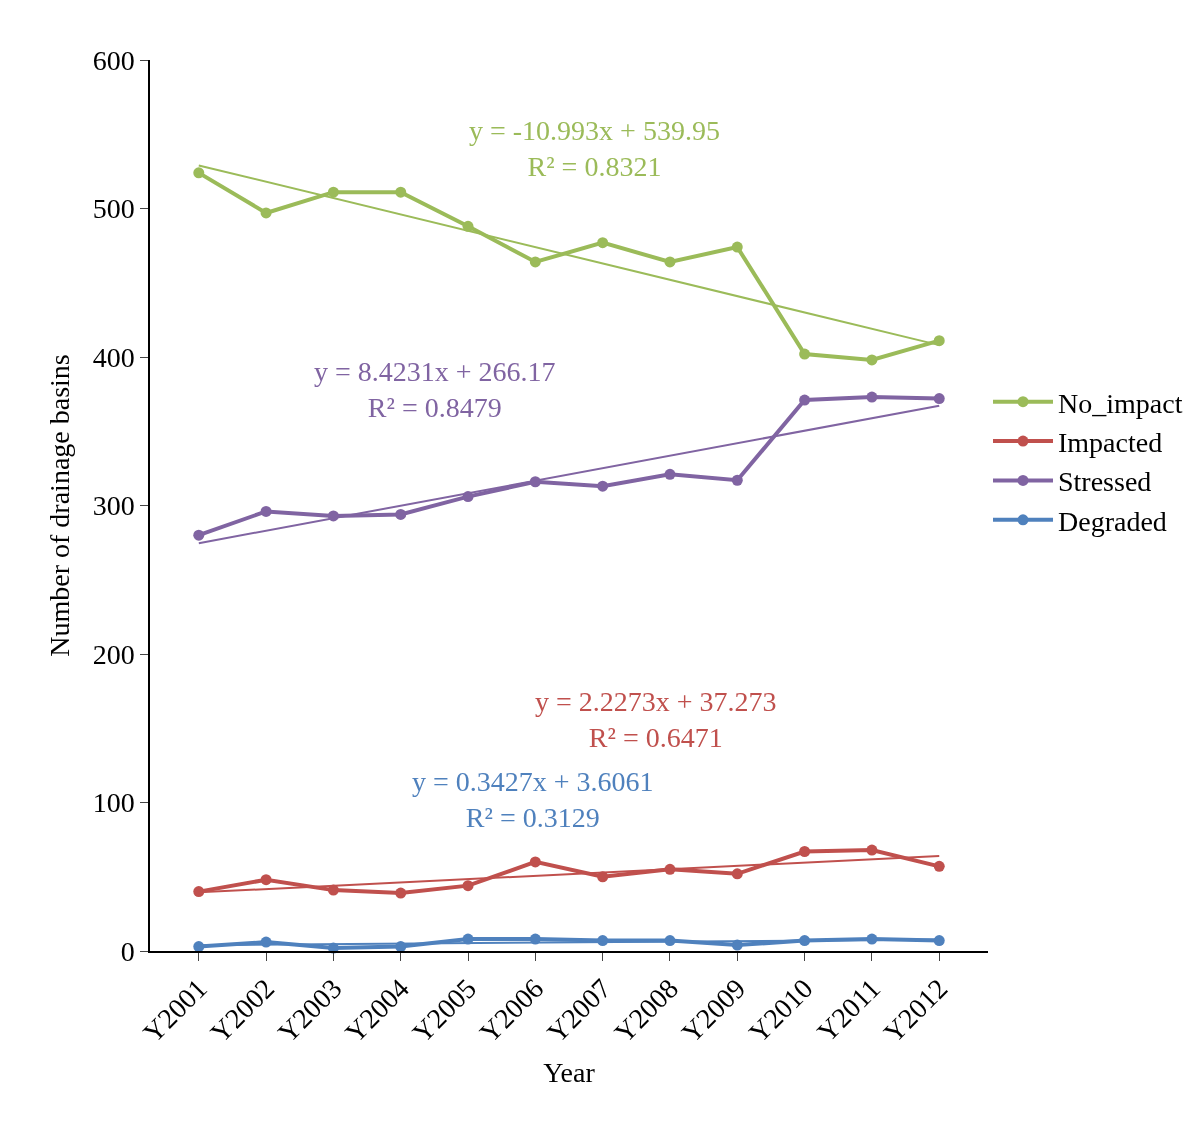 This screenshot has width=1200, height=1146. What do you see at coordinates (435, 390) in the screenshot?
I see `annotation: y = 8.4231x + 266.17 R² = 0.8479` at bounding box center [435, 390].